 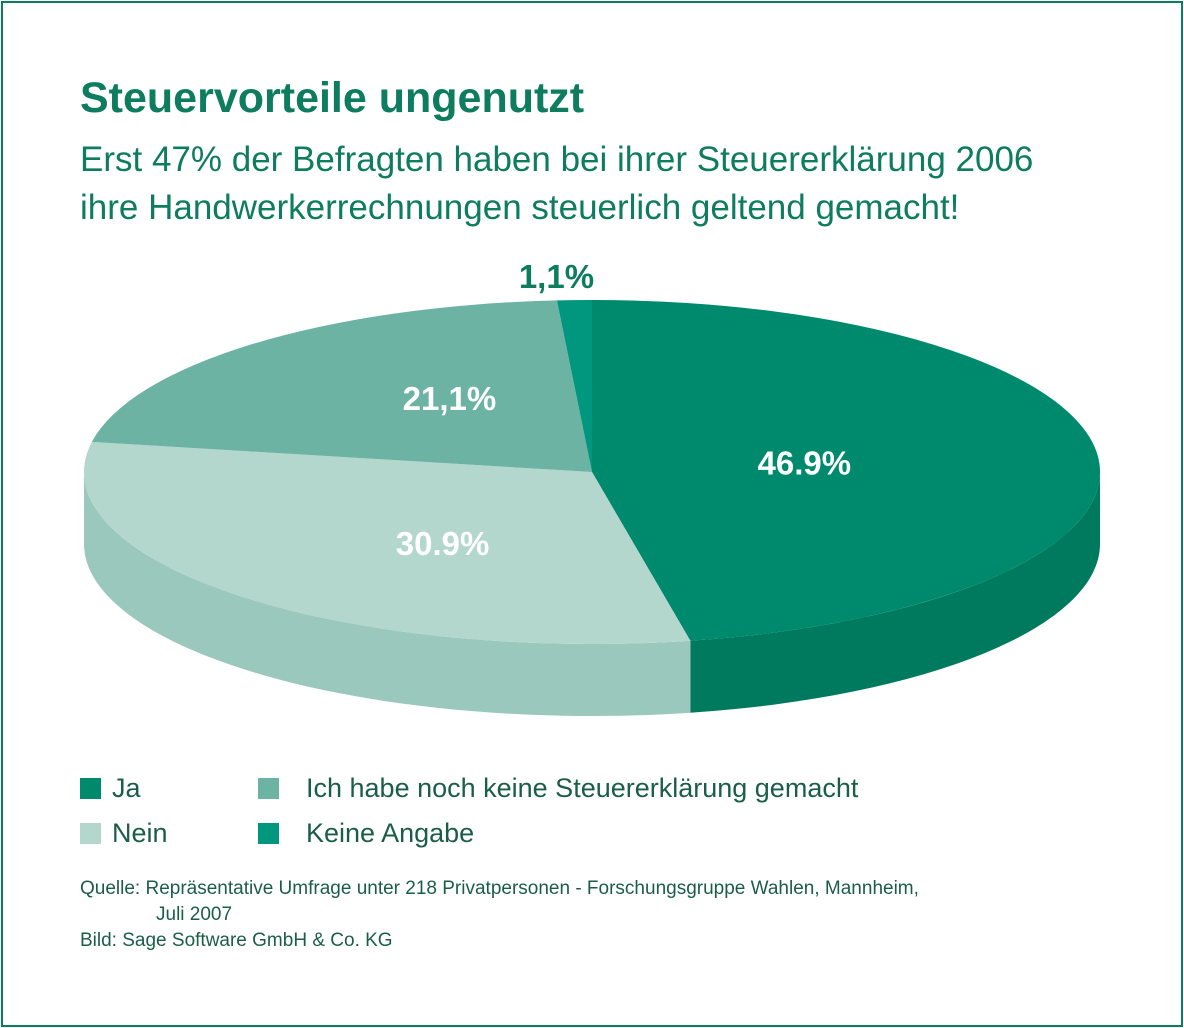 I want to click on legend-label-keine-angabe: Keine Angabe, so click(x=390, y=833).